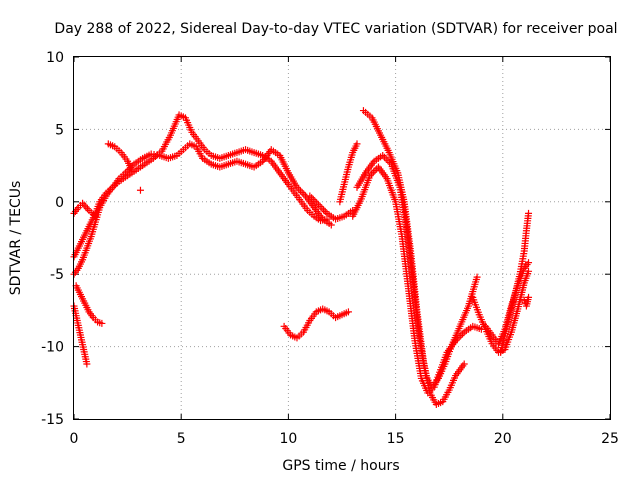 The image size is (640, 480). What do you see at coordinates (181, 439) in the screenshot?
I see `x-tick-label: 5` at bounding box center [181, 439].